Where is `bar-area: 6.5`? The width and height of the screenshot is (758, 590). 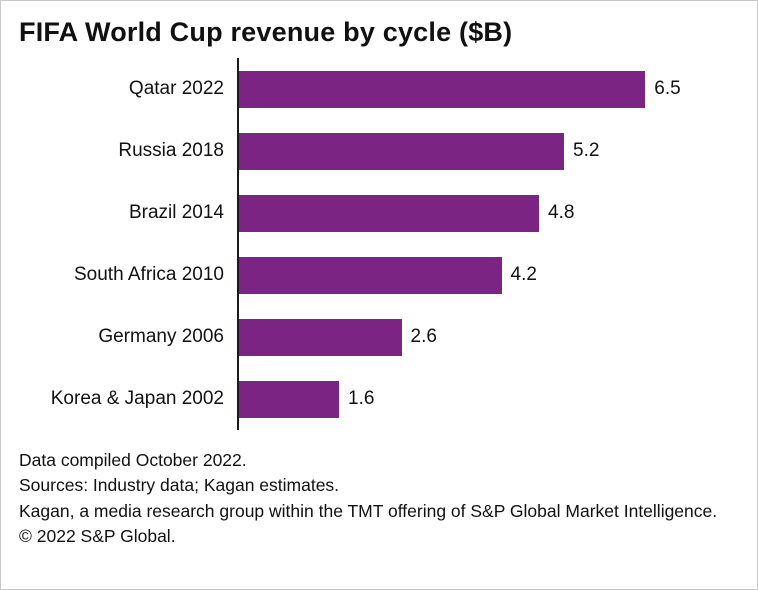 bar-area: 6.5 is located at coordinates (488, 89).